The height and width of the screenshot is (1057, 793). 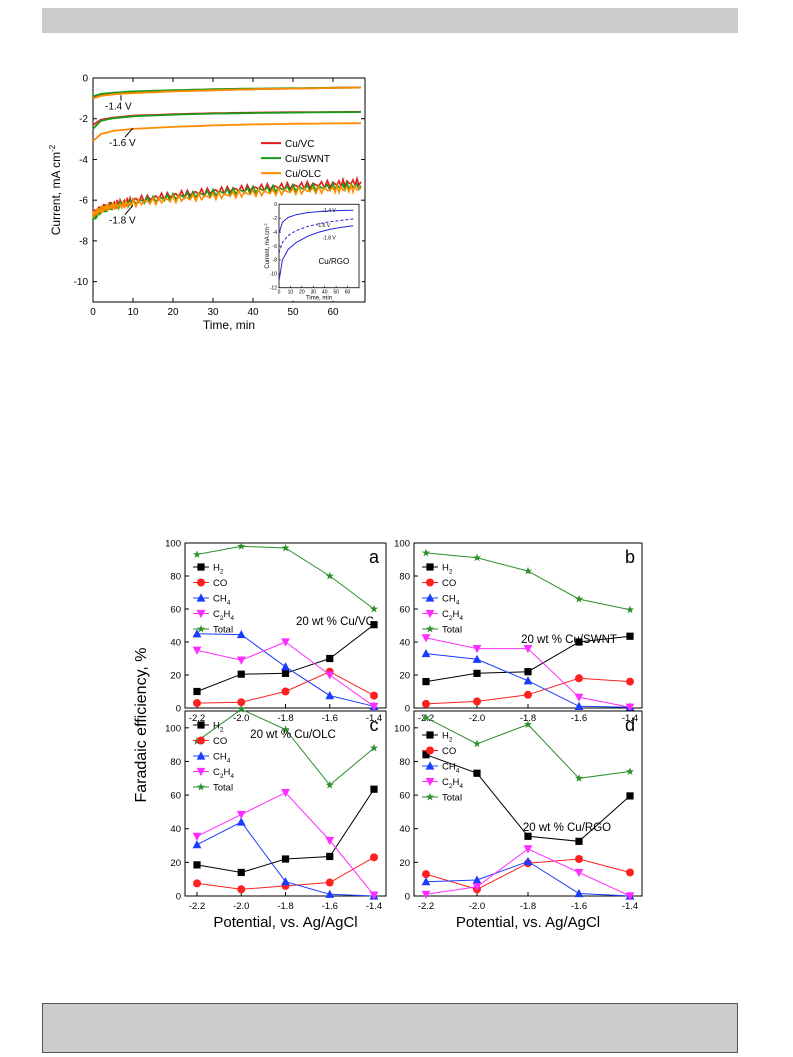 I want to click on inset-y-axis-label: Current, mA cm-2, so click(x=267, y=246).